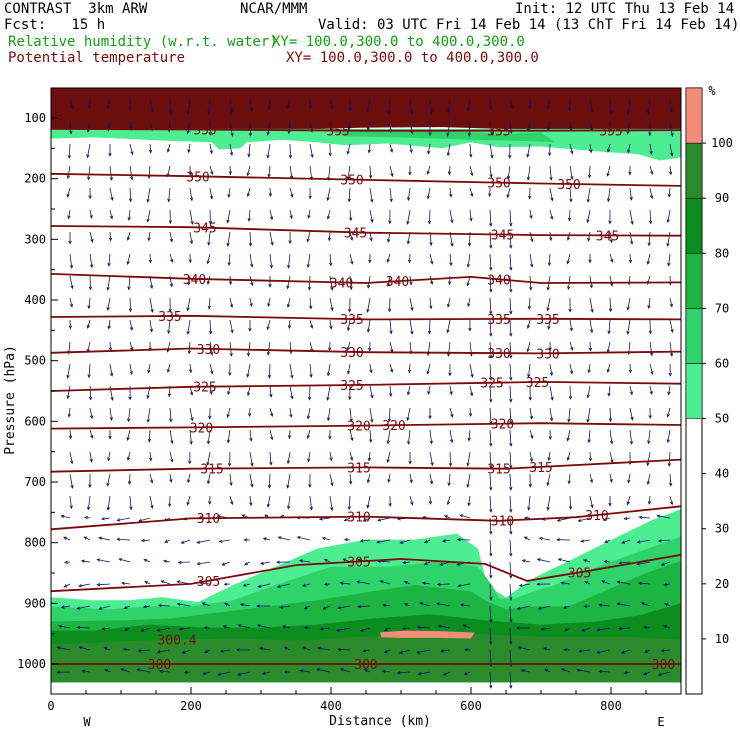  Describe the element at coordinates (35, 361) in the screenshot. I see `y-tick-label: 500` at that location.